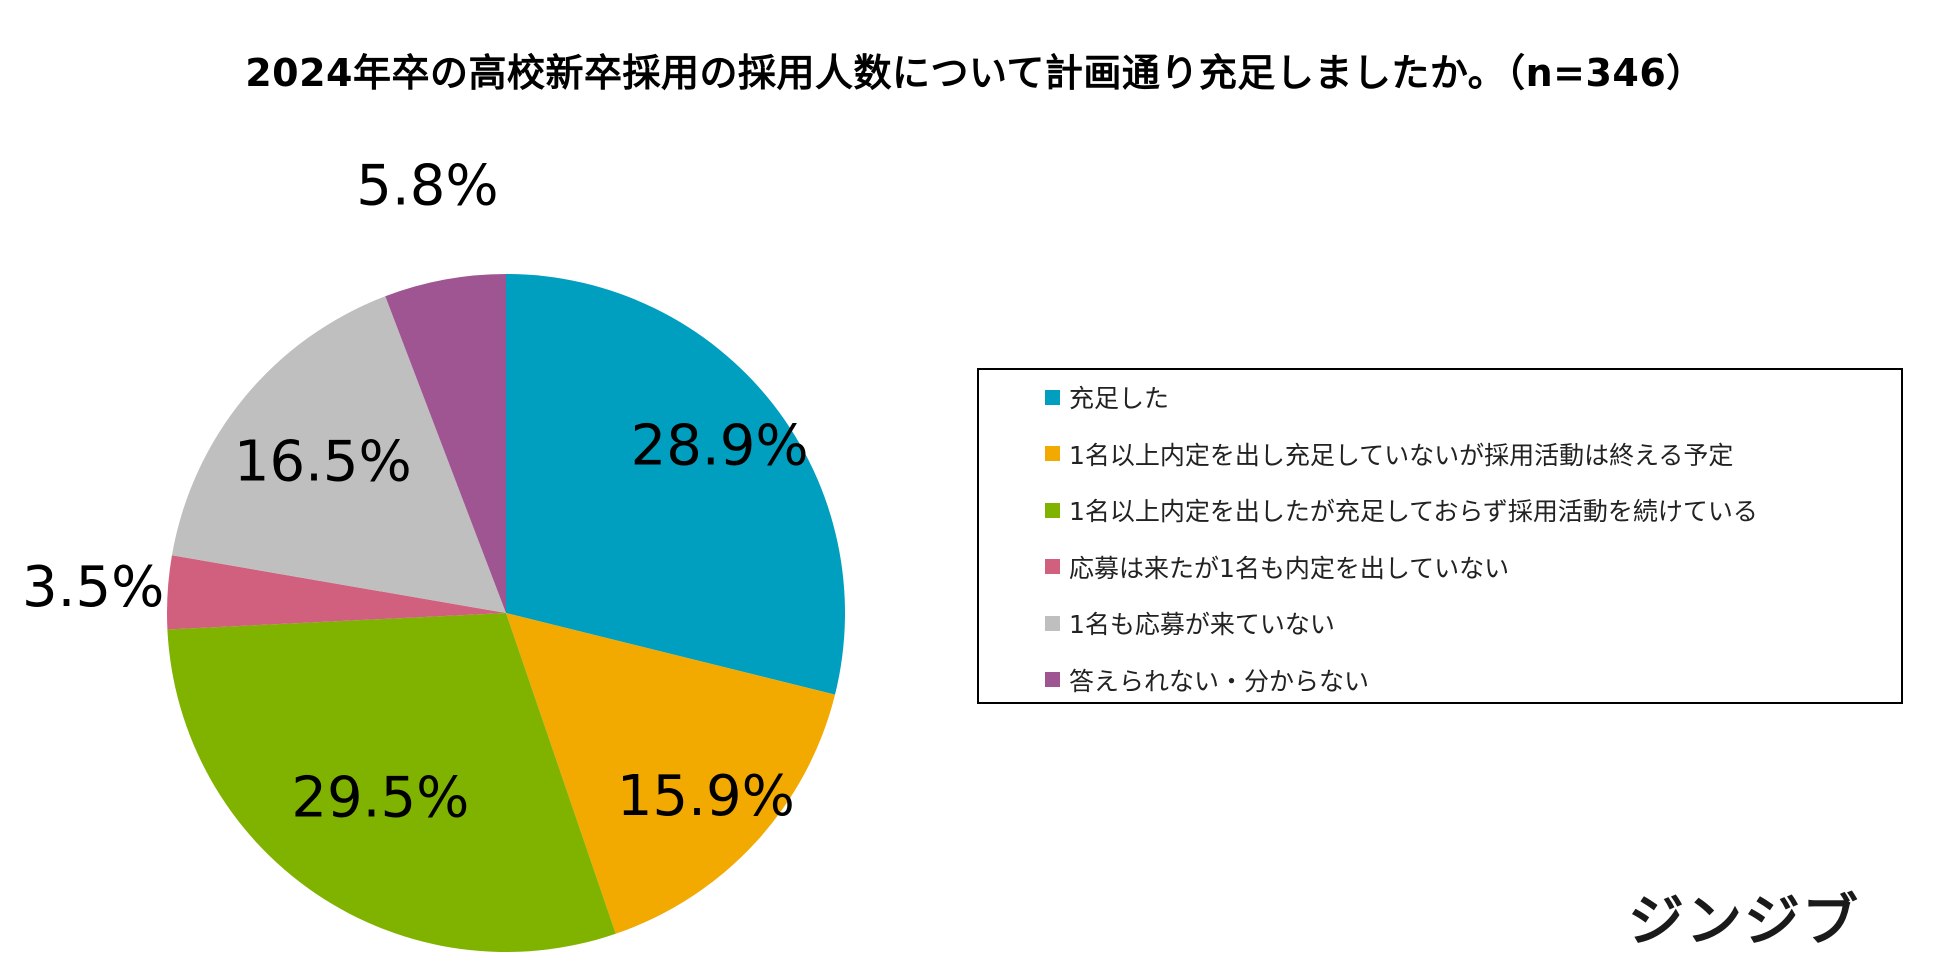  I want to click on slice-data-label: 3.5%, so click(93, 587).